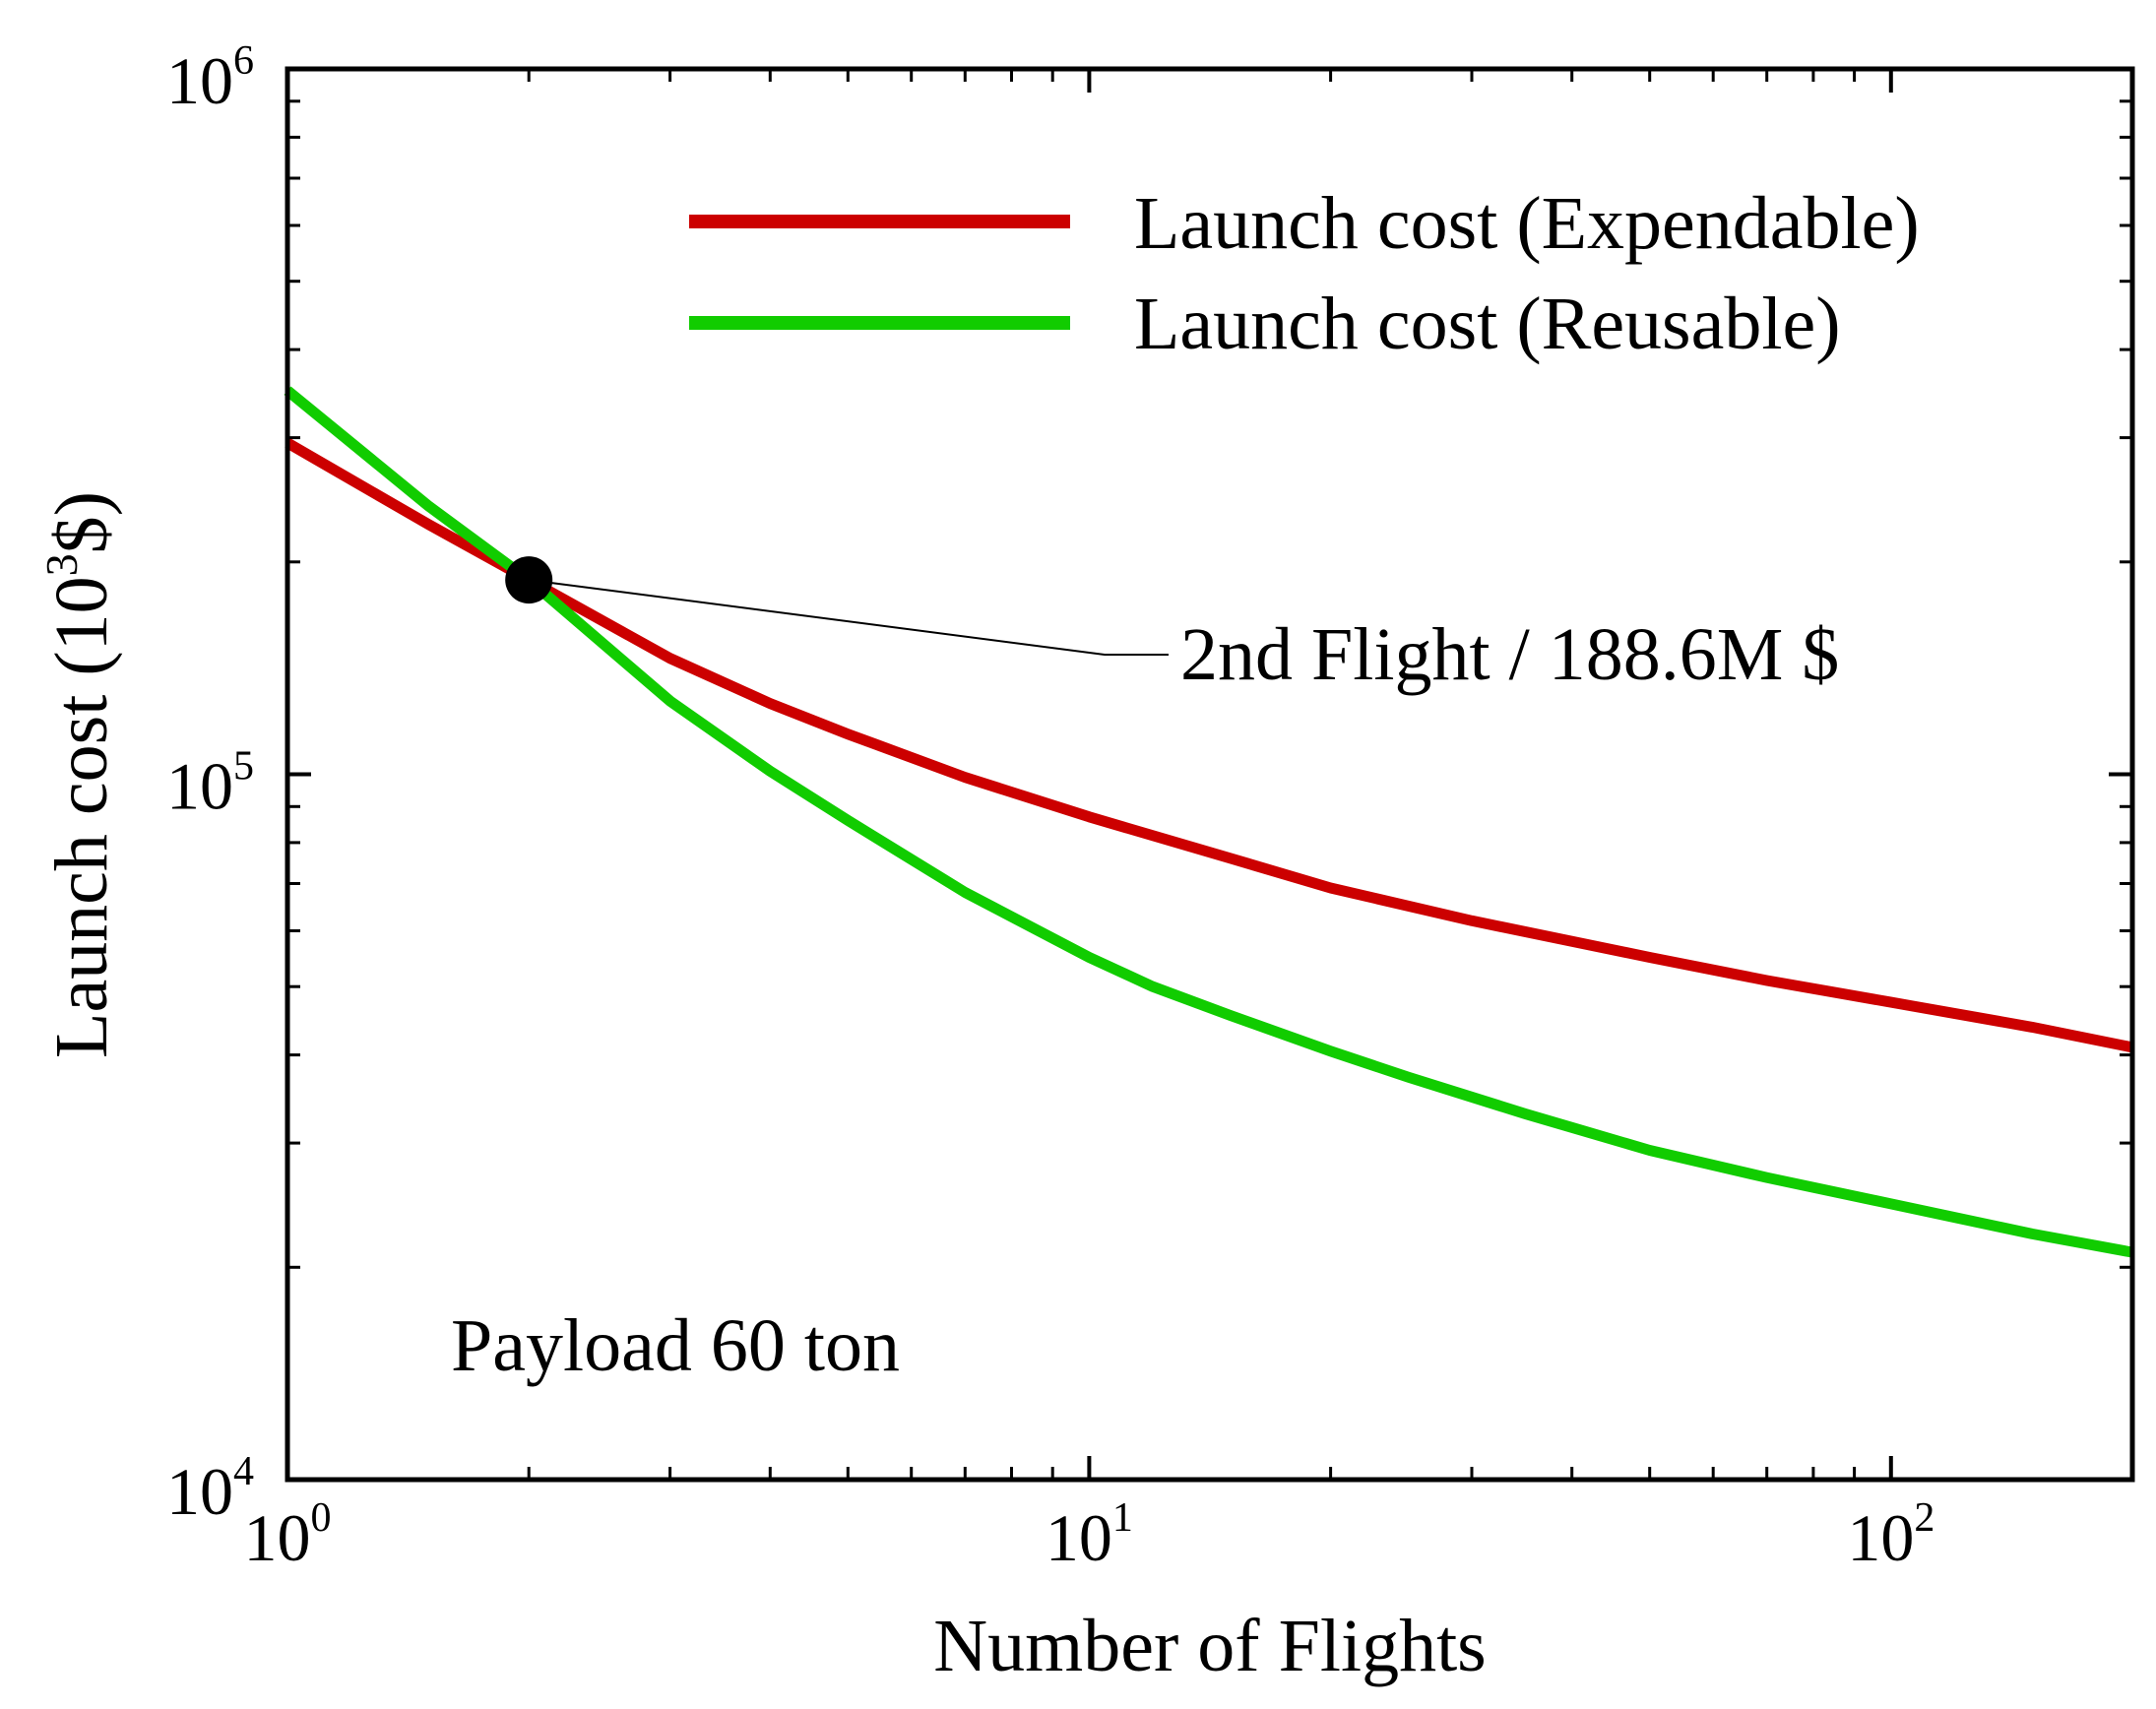 This screenshot has height=1709, width=2156. I want to click on y-axis-title-exponent: 3, so click(62, 564).